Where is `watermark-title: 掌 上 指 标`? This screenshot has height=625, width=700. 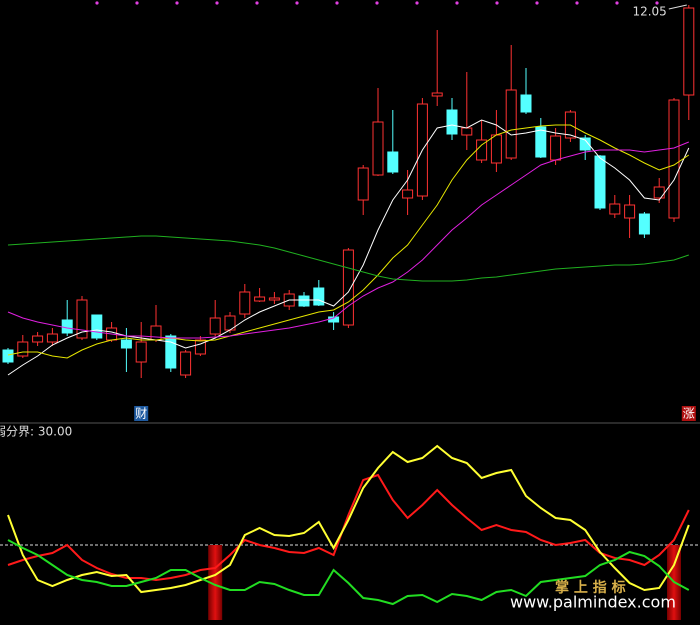
watermark-title: 掌 上 指 标 is located at coordinates (590, 587).